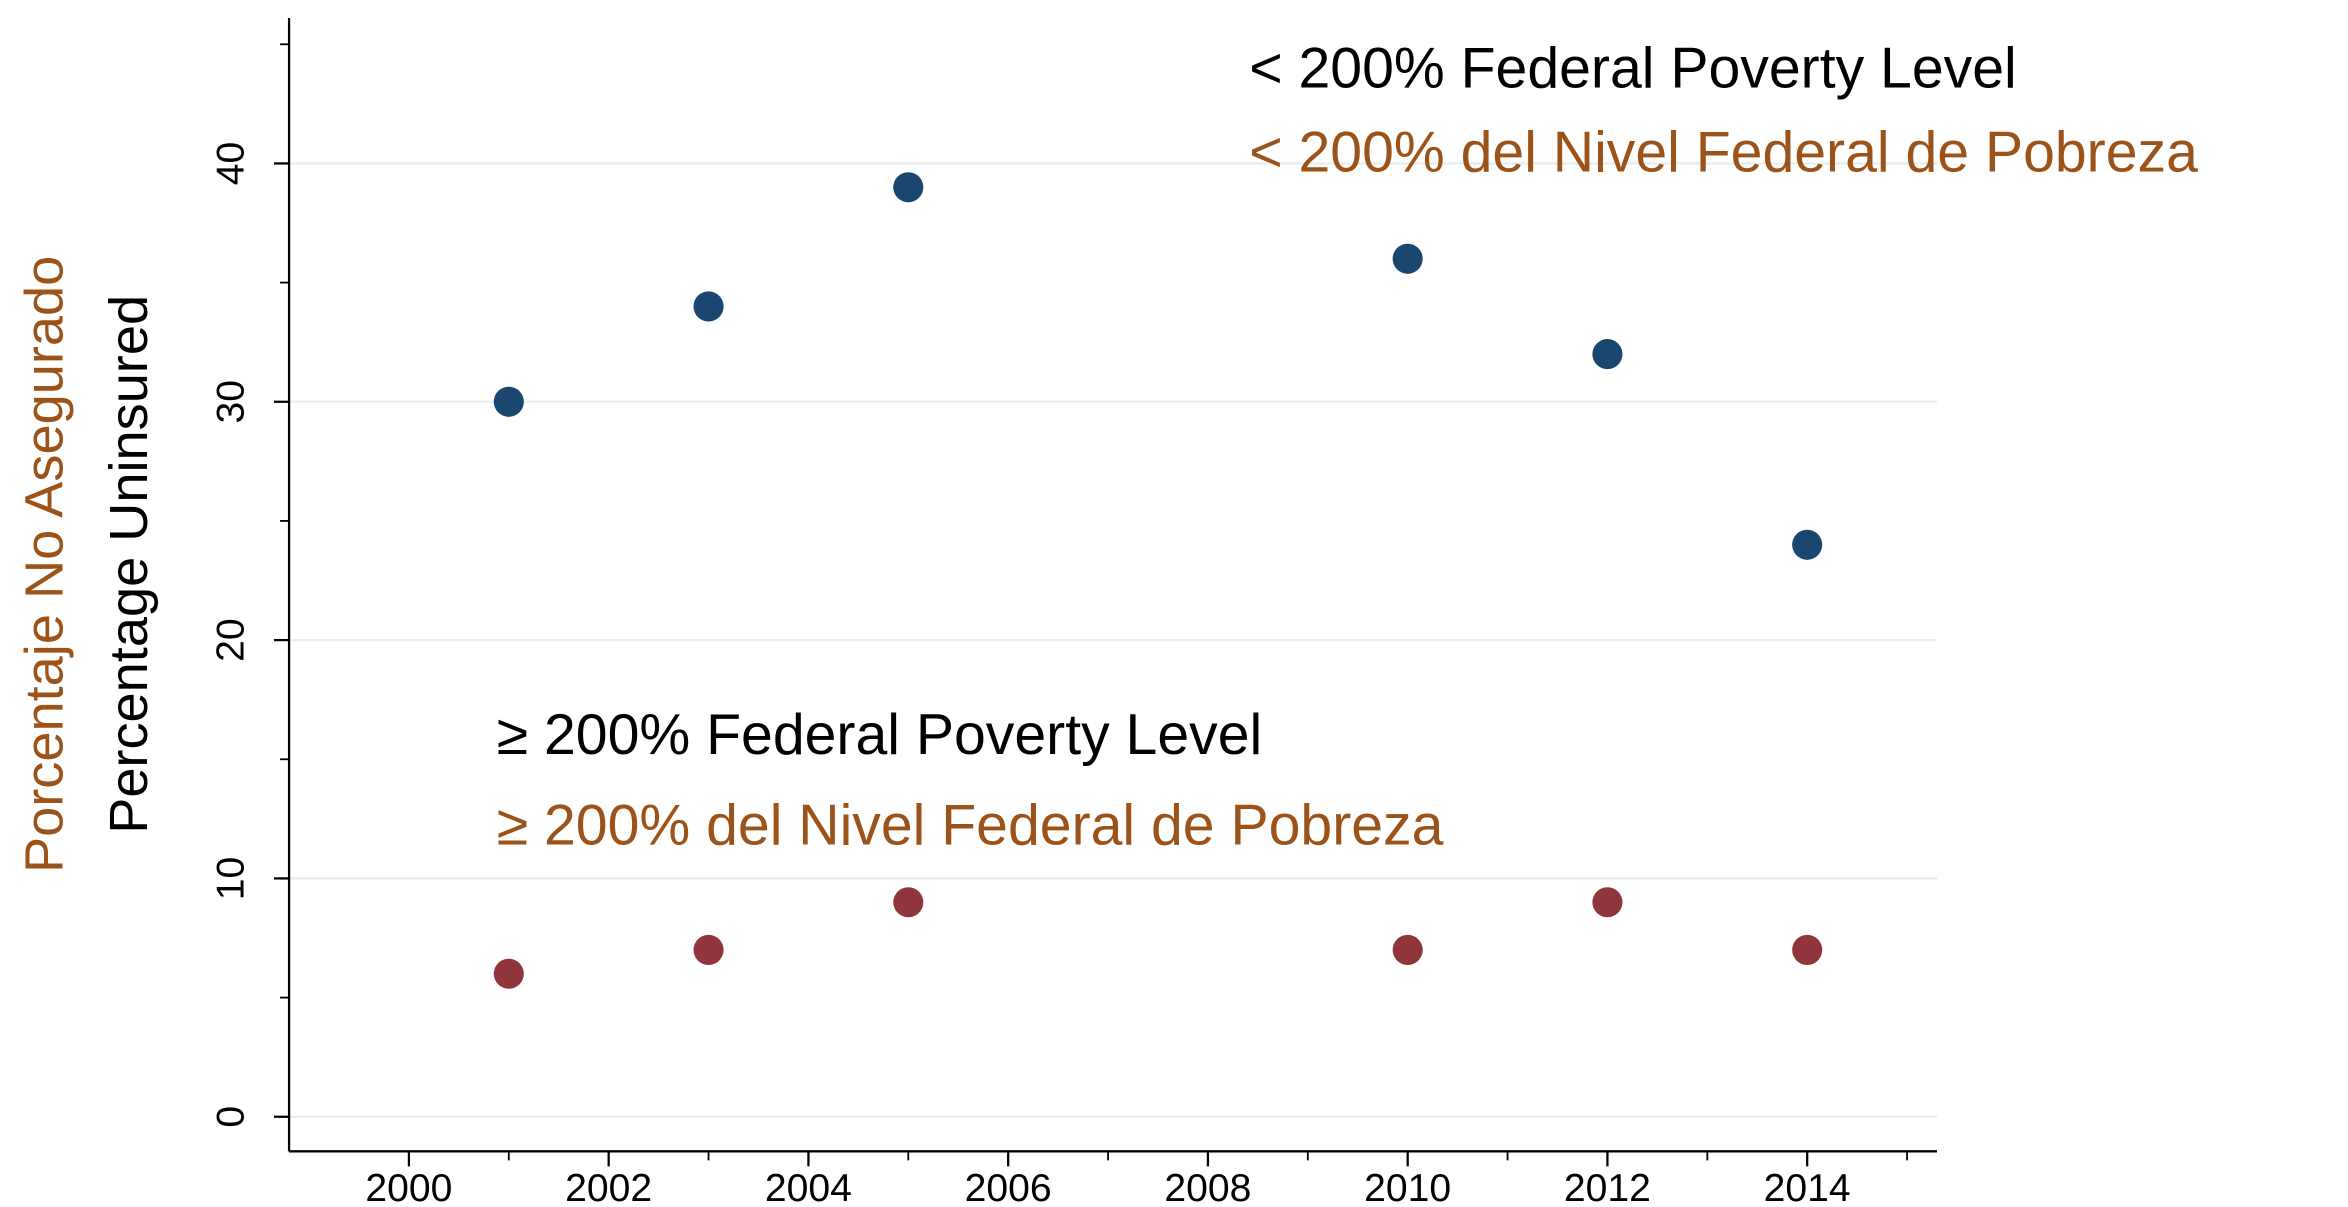 The height and width of the screenshot is (1207, 2348). I want to click on x-tick-label: 2012, so click(1607, 1187).